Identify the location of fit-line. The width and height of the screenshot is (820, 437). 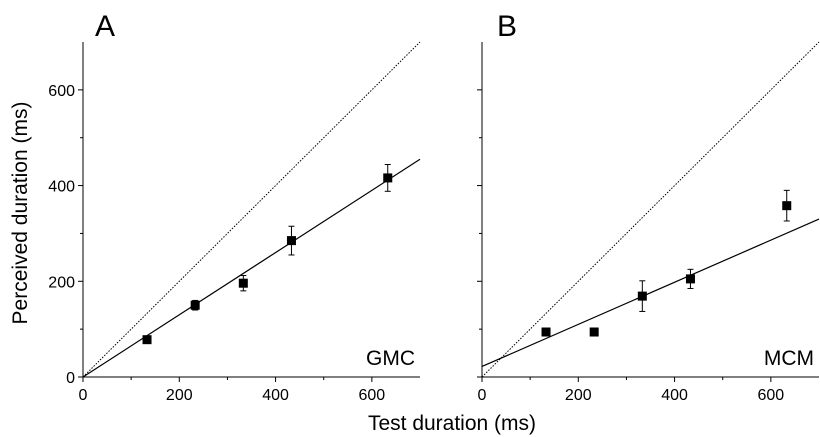
(650, 293).